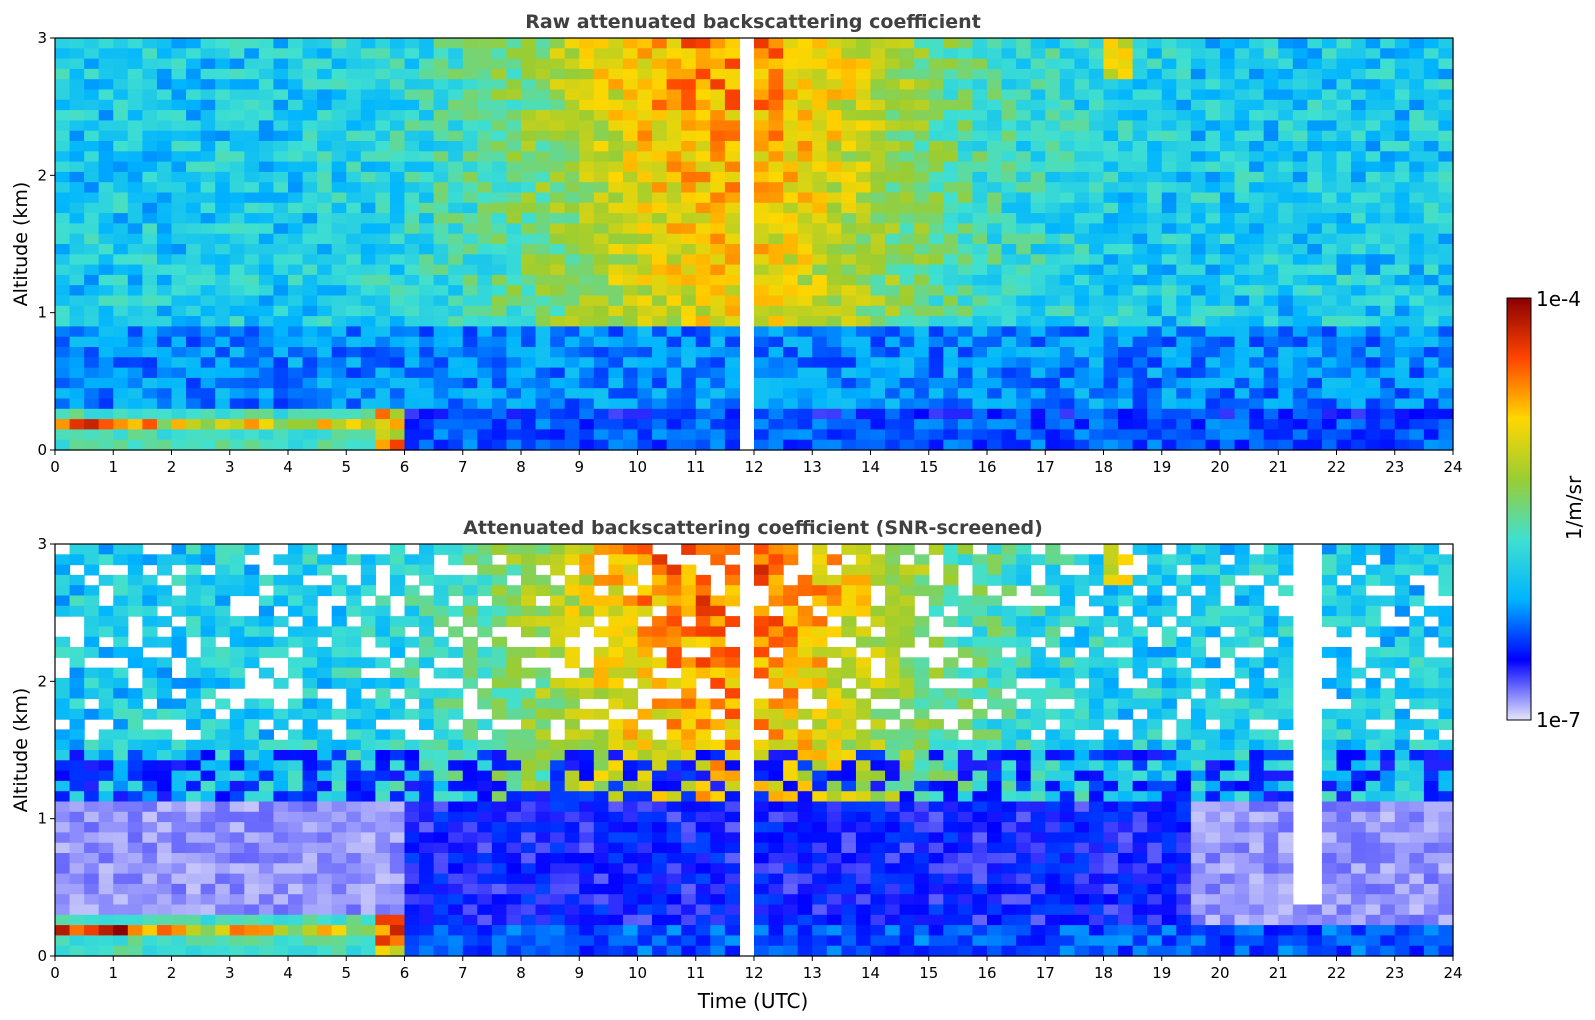 The image size is (1595, 1020). What do you see at coordinates (1219, 467) in the screenshot?
I see `x-tick-label: 20` at bounding box center [1219, 467].